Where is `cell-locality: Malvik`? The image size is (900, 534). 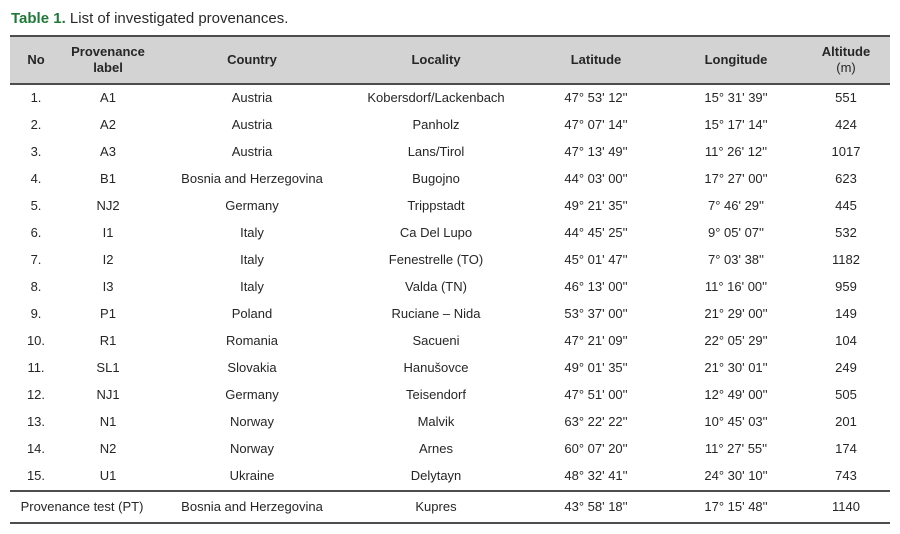 cell-locality: Malvik is located at coordinates (436, 422).